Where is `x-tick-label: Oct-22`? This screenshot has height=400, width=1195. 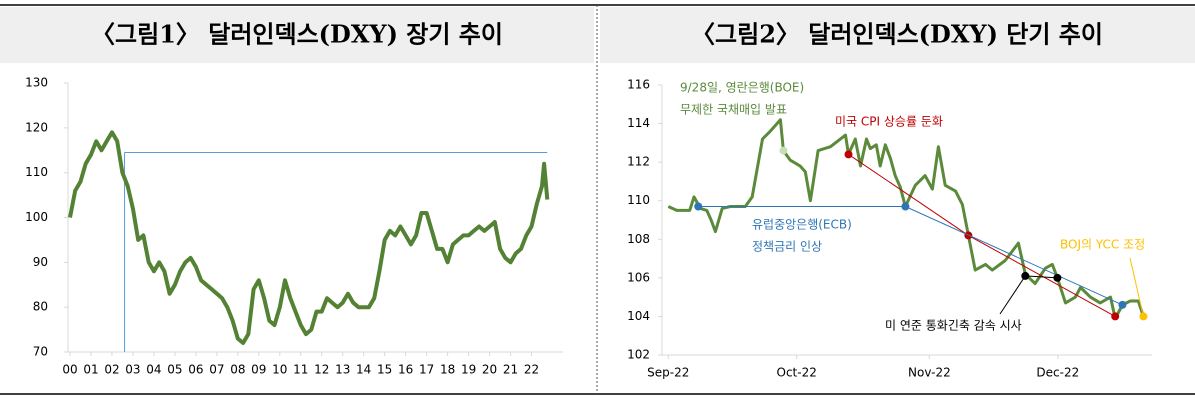
x-tick-label: Oct-22 is located at coordinates (797, 373).